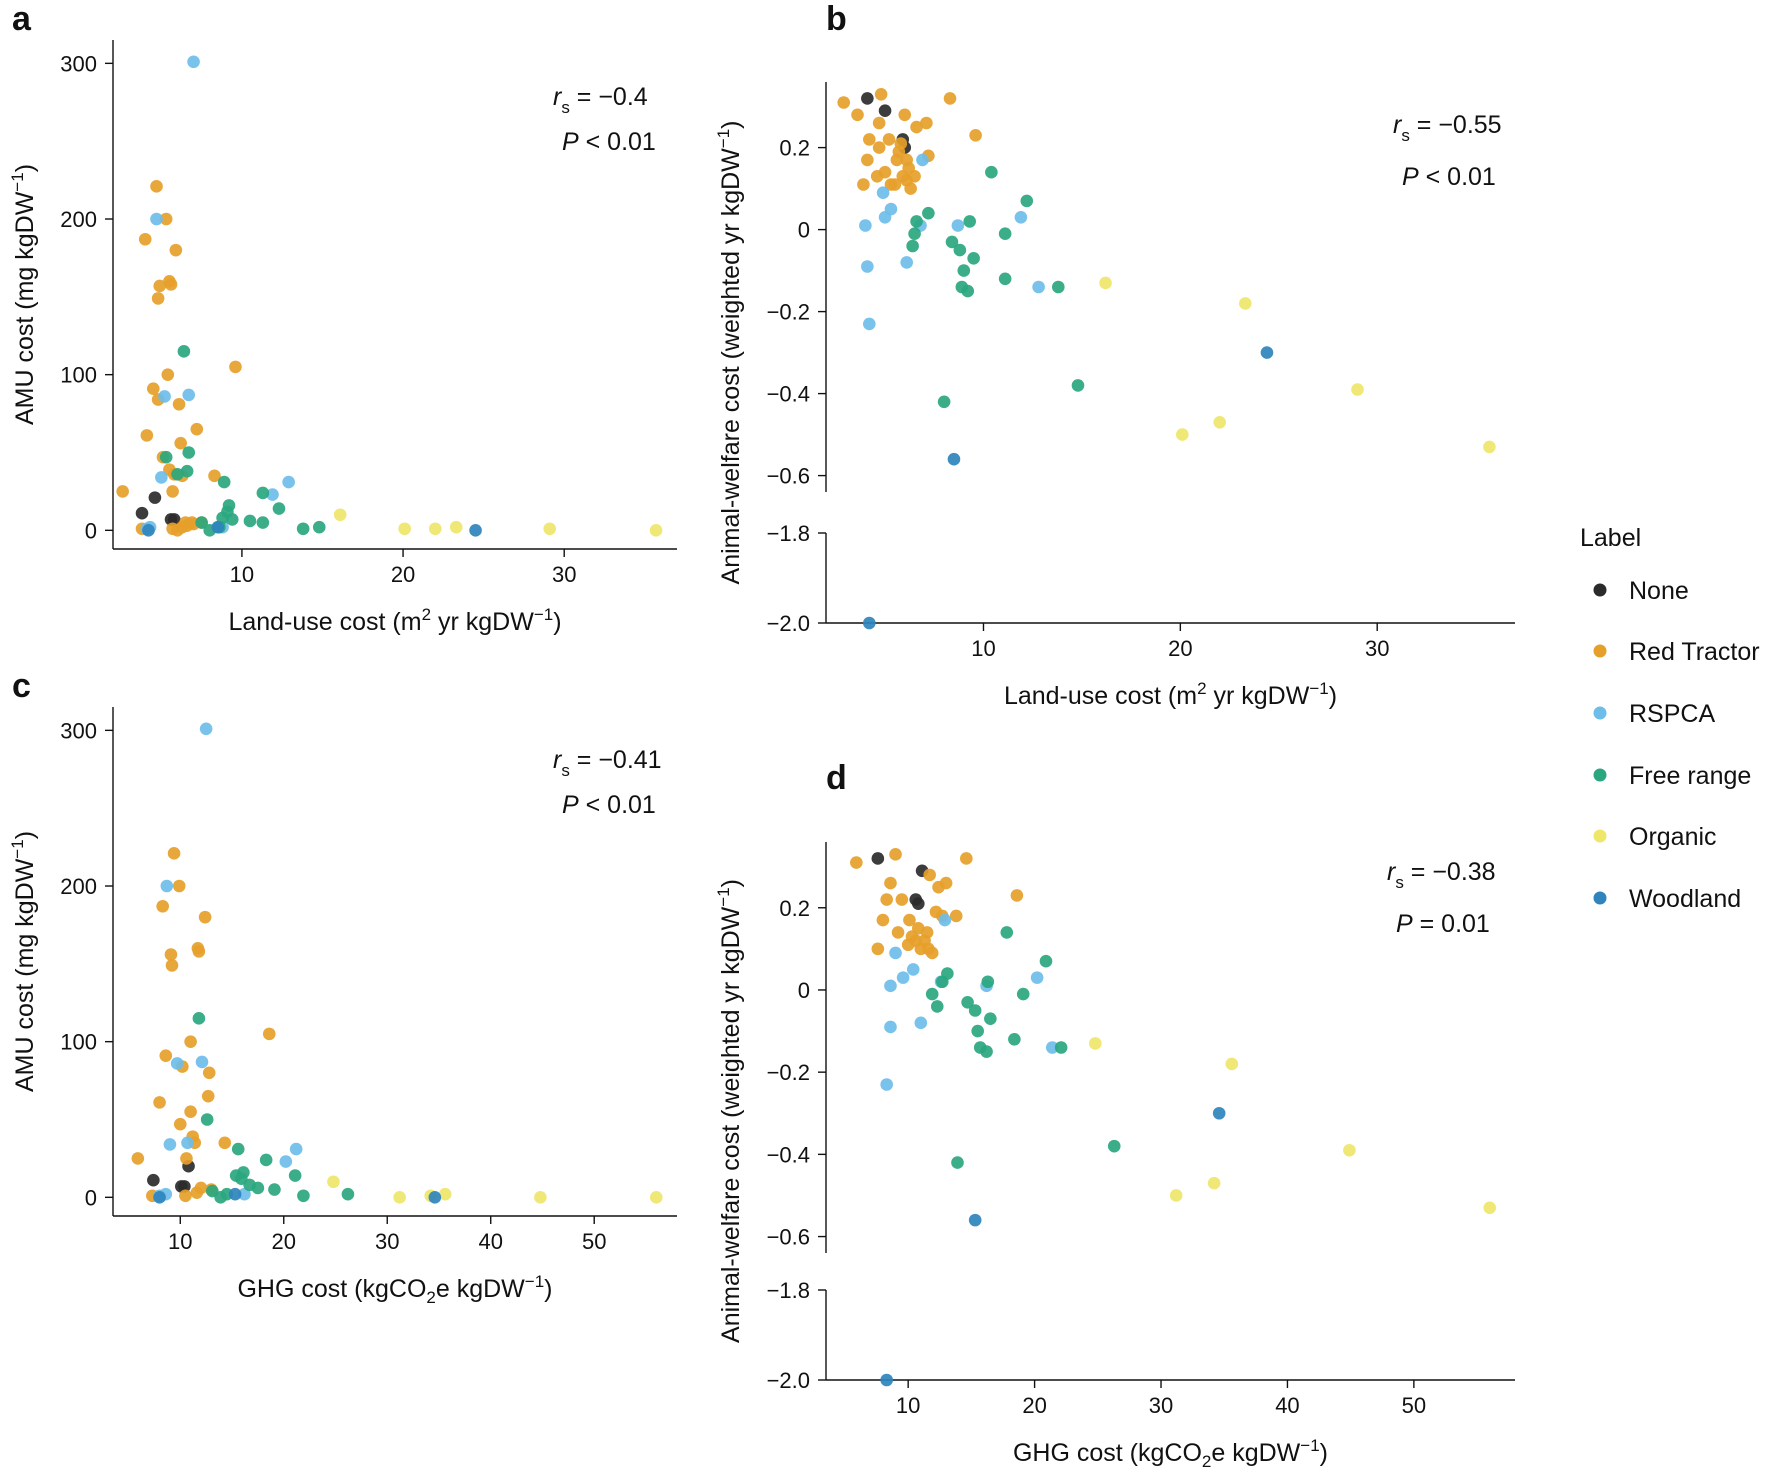 Image resolution: width=1778 pixels, height=1479 pixels. Describe the element at coordinates (91, 1197) in the screenshot. I see `y-tick-label: 0` at that location.